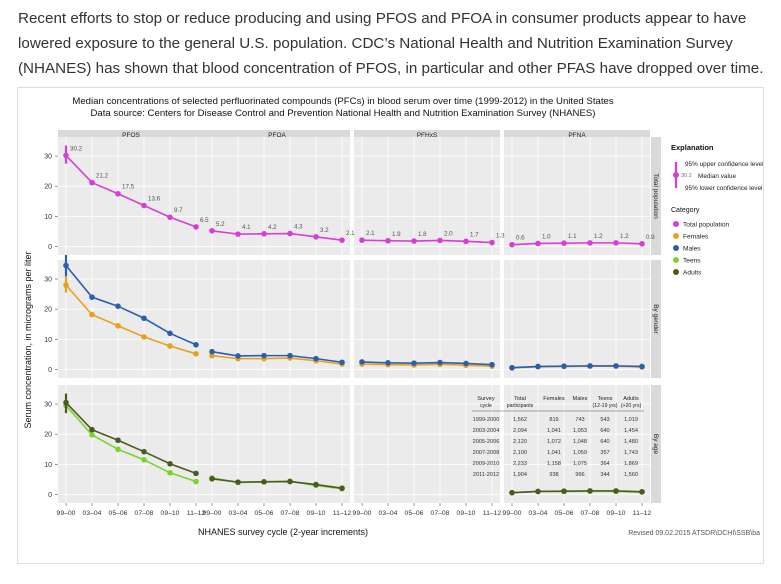 This screenshot has height=584, width=781. What do you see at coordinates (604, 464) in the screenshot?
I see `table-cell: 364` at bounding box center [604, 464].